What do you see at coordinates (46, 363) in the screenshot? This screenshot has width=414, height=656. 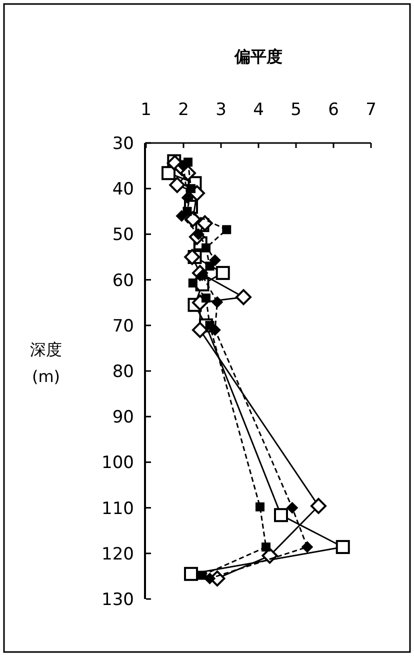 I see `y-axis-title: 深度 (m)` at bounding box center [46, 363].